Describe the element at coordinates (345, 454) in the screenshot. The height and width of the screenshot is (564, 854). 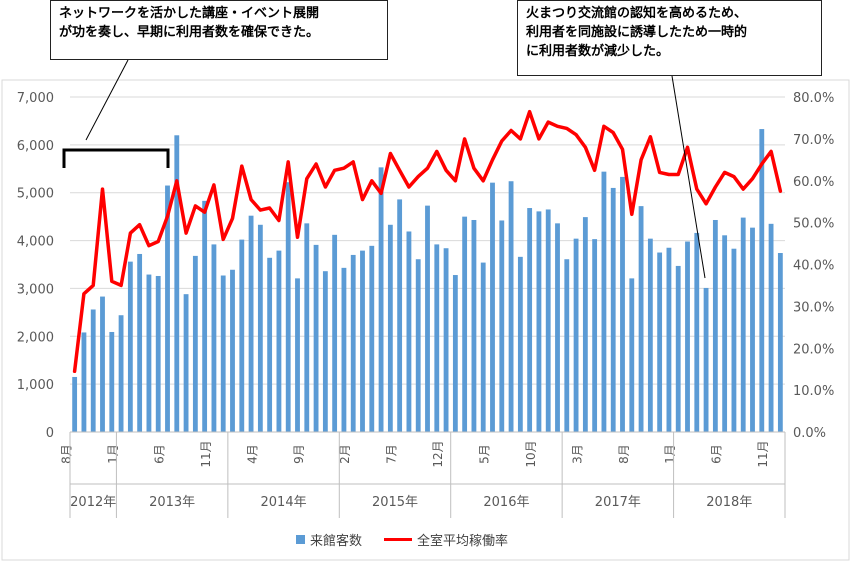
I see `x-month-label: 2月` at that location.